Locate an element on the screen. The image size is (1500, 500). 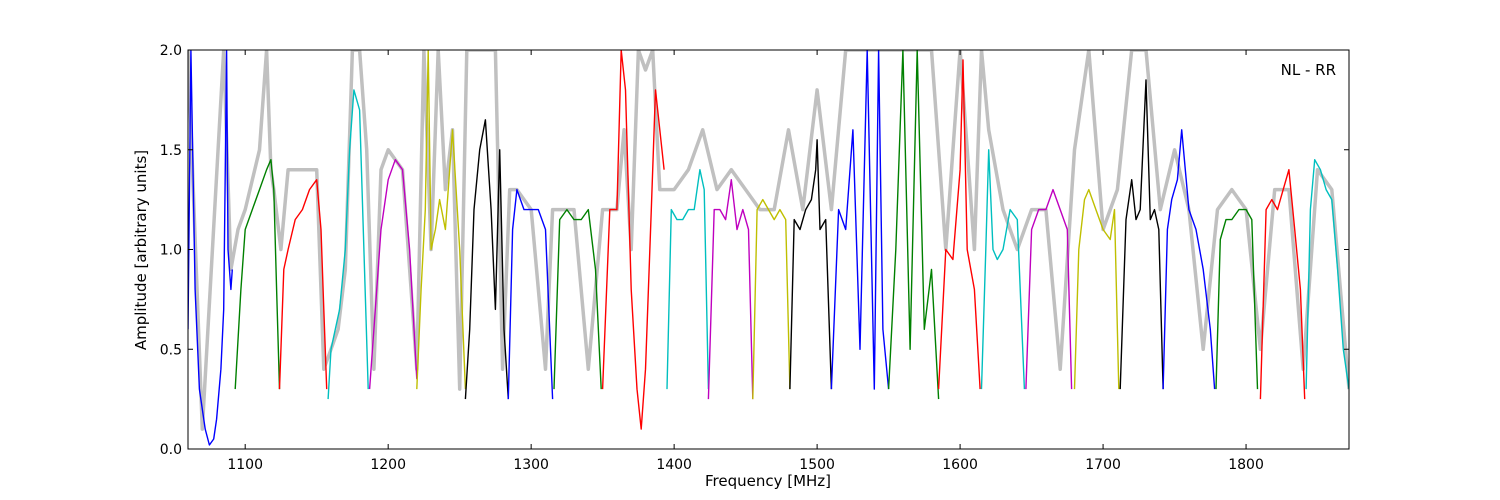
y-tick-label: 0.5 is located at coordinates (171, 350).